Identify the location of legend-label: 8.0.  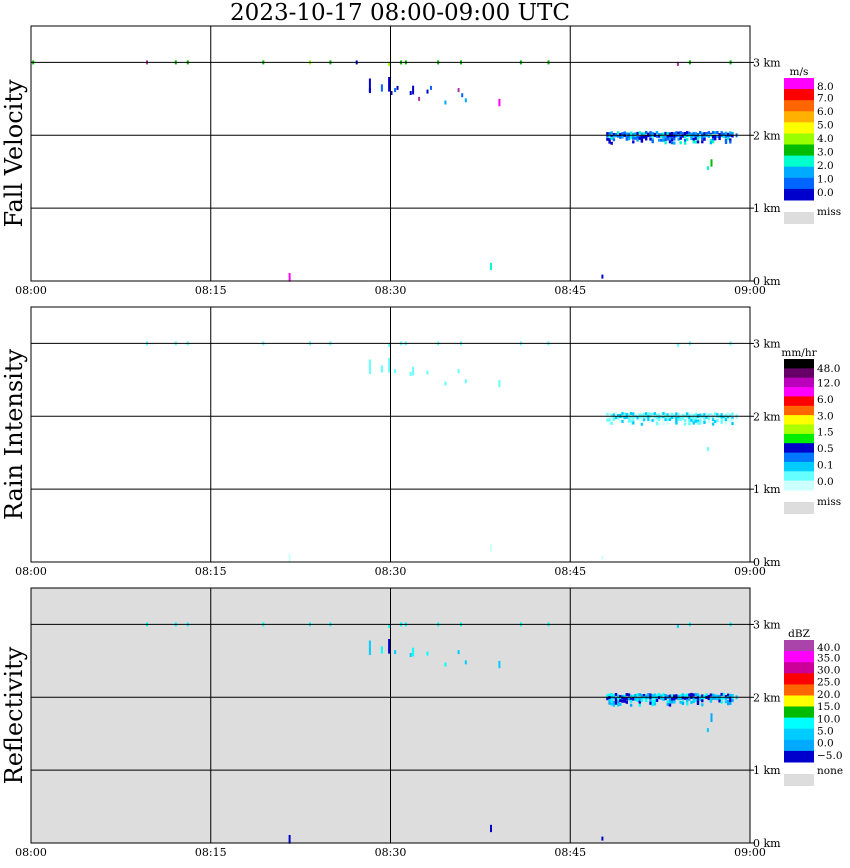
(825, 87).